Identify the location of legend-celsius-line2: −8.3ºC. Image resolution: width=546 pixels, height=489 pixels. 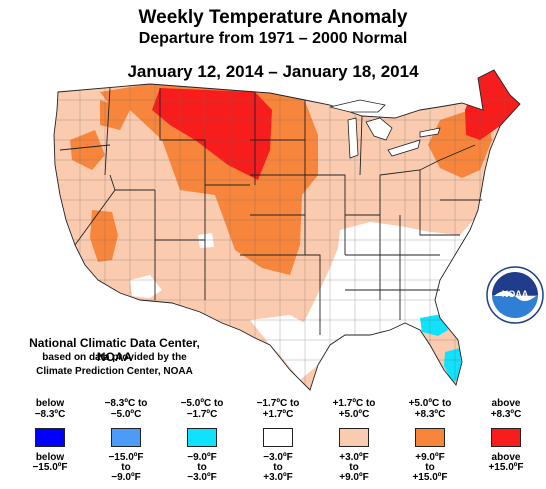
(50, 414).